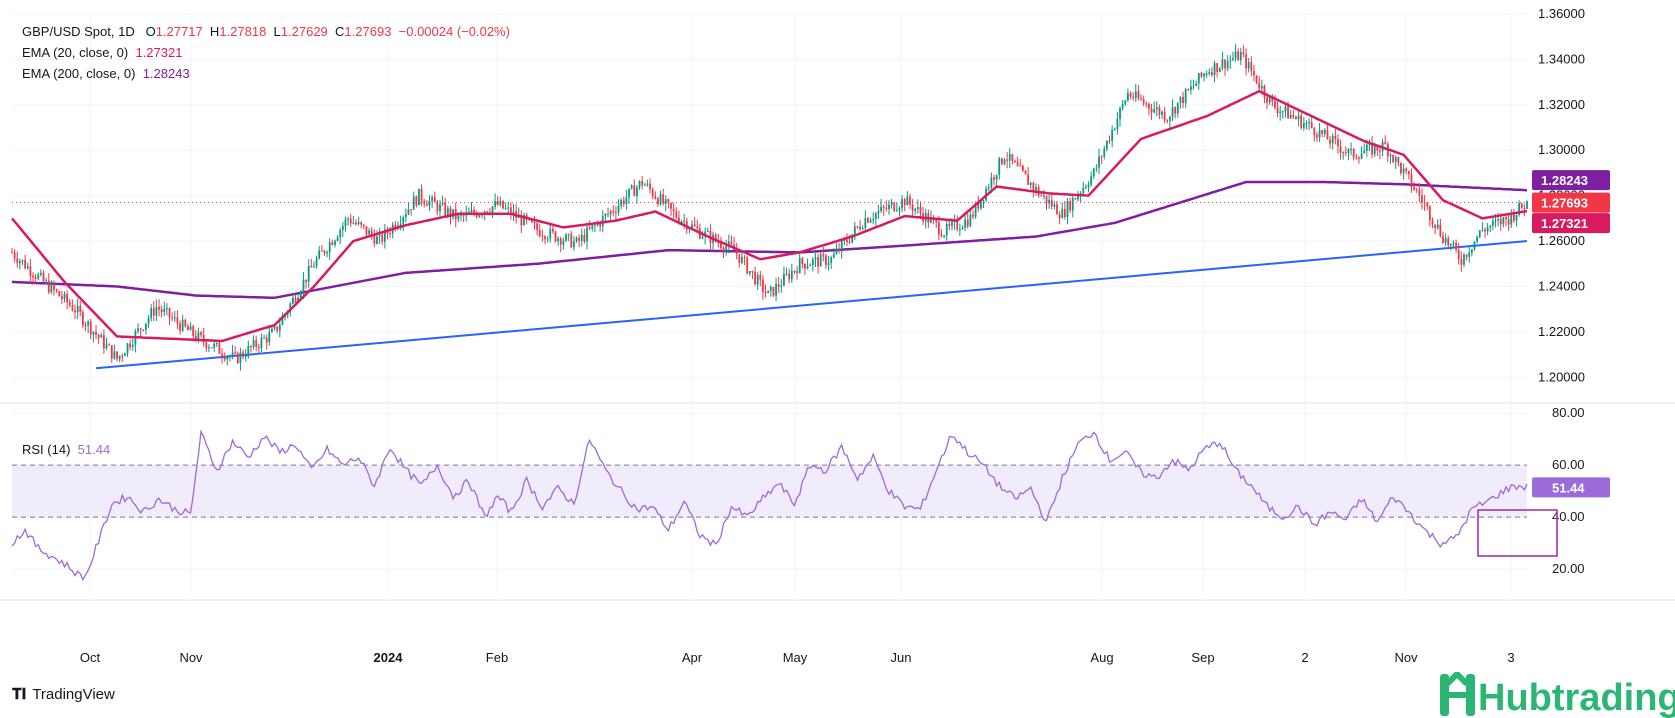 This screenshot has height=718, width=1675. I want to click on ema20-value: 1.27321, so click(159, 52).